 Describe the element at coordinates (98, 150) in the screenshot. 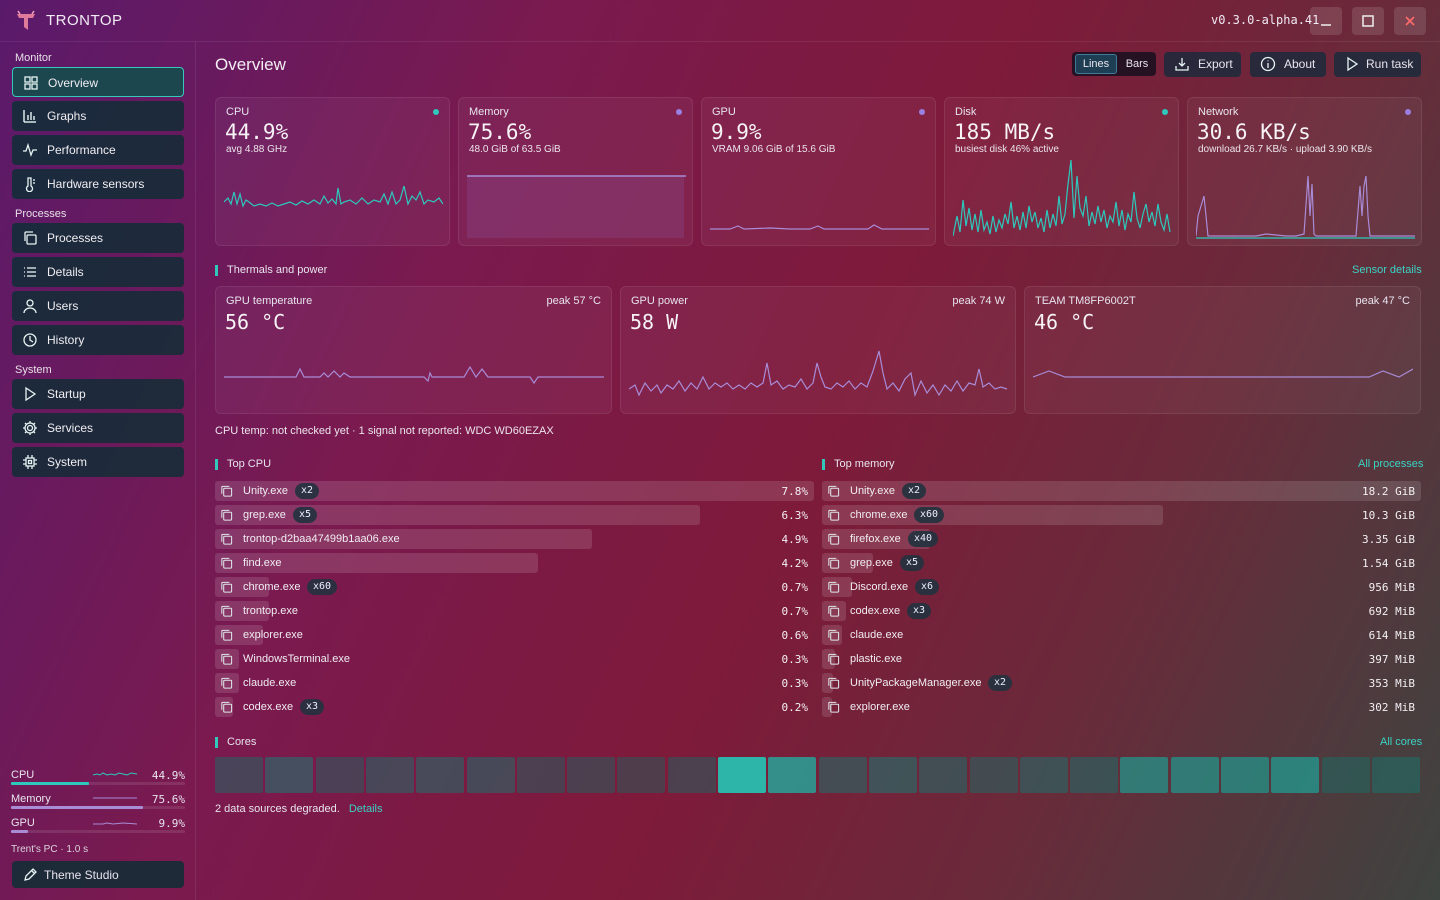

I see `sidebar-item-performance: Performance` at that location.